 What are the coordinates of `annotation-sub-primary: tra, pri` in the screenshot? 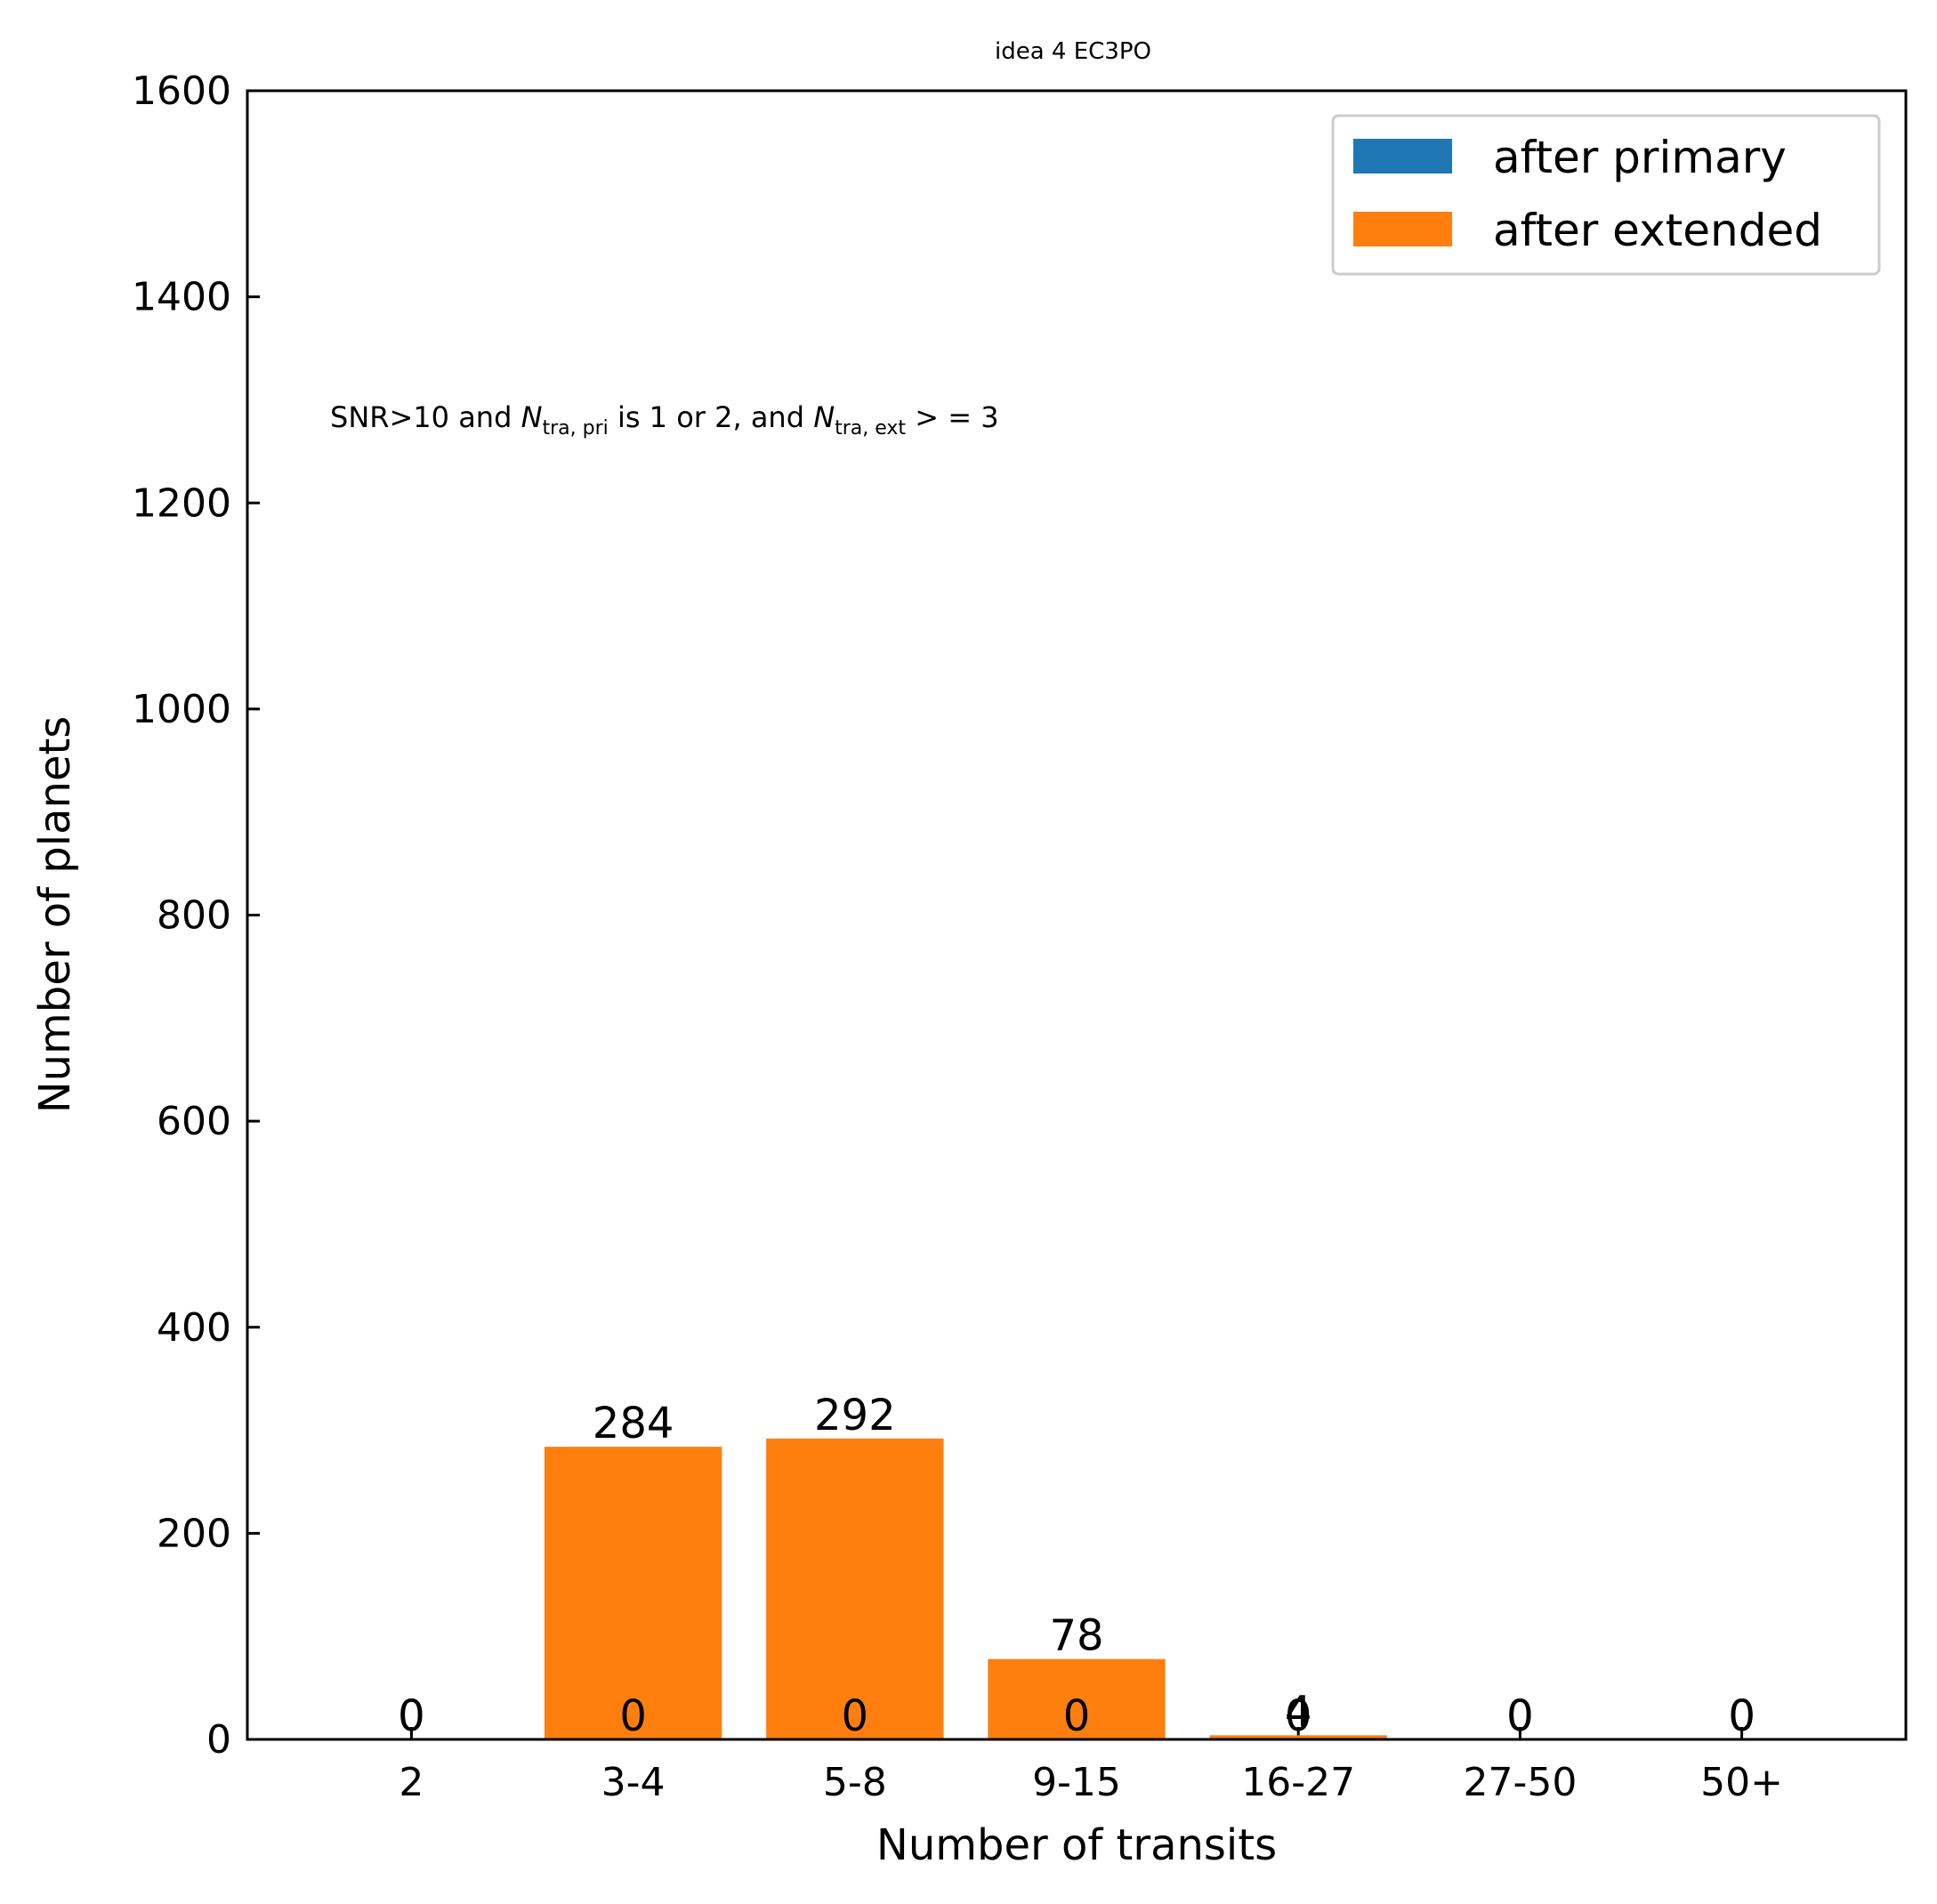 It's located at (576, 428).